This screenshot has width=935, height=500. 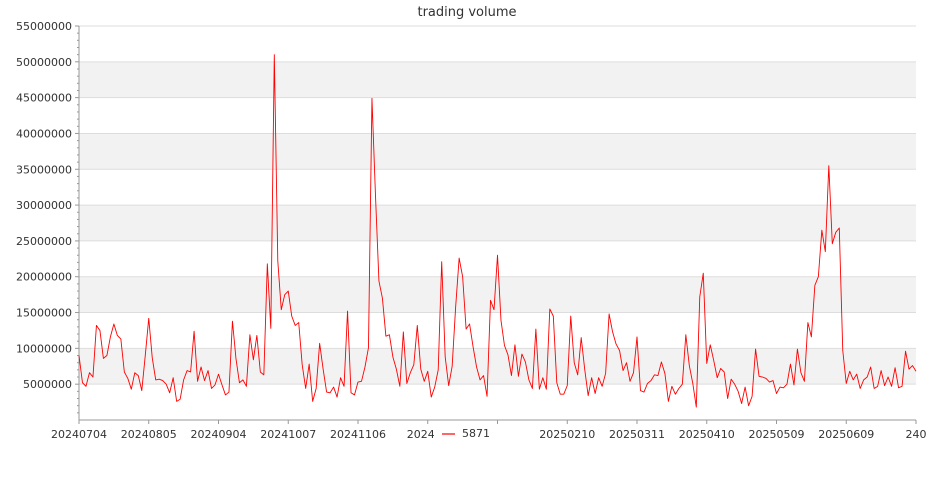 I want to click on y-tick-label: 25000000, so click(x=44, y=241).